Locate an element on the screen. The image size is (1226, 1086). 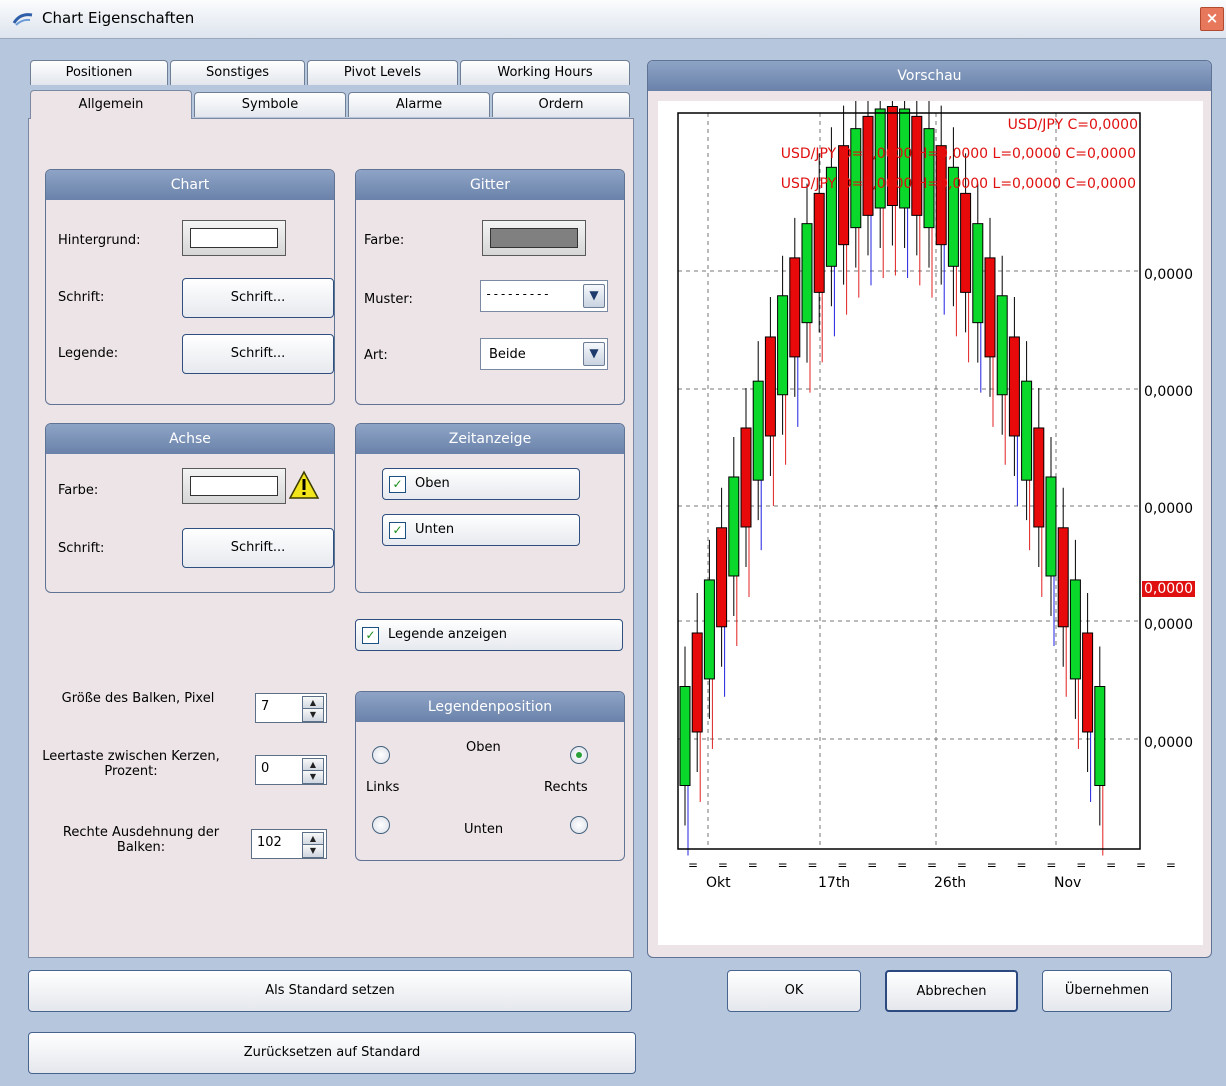
grid-color-button is located at coordinates (534, 238).